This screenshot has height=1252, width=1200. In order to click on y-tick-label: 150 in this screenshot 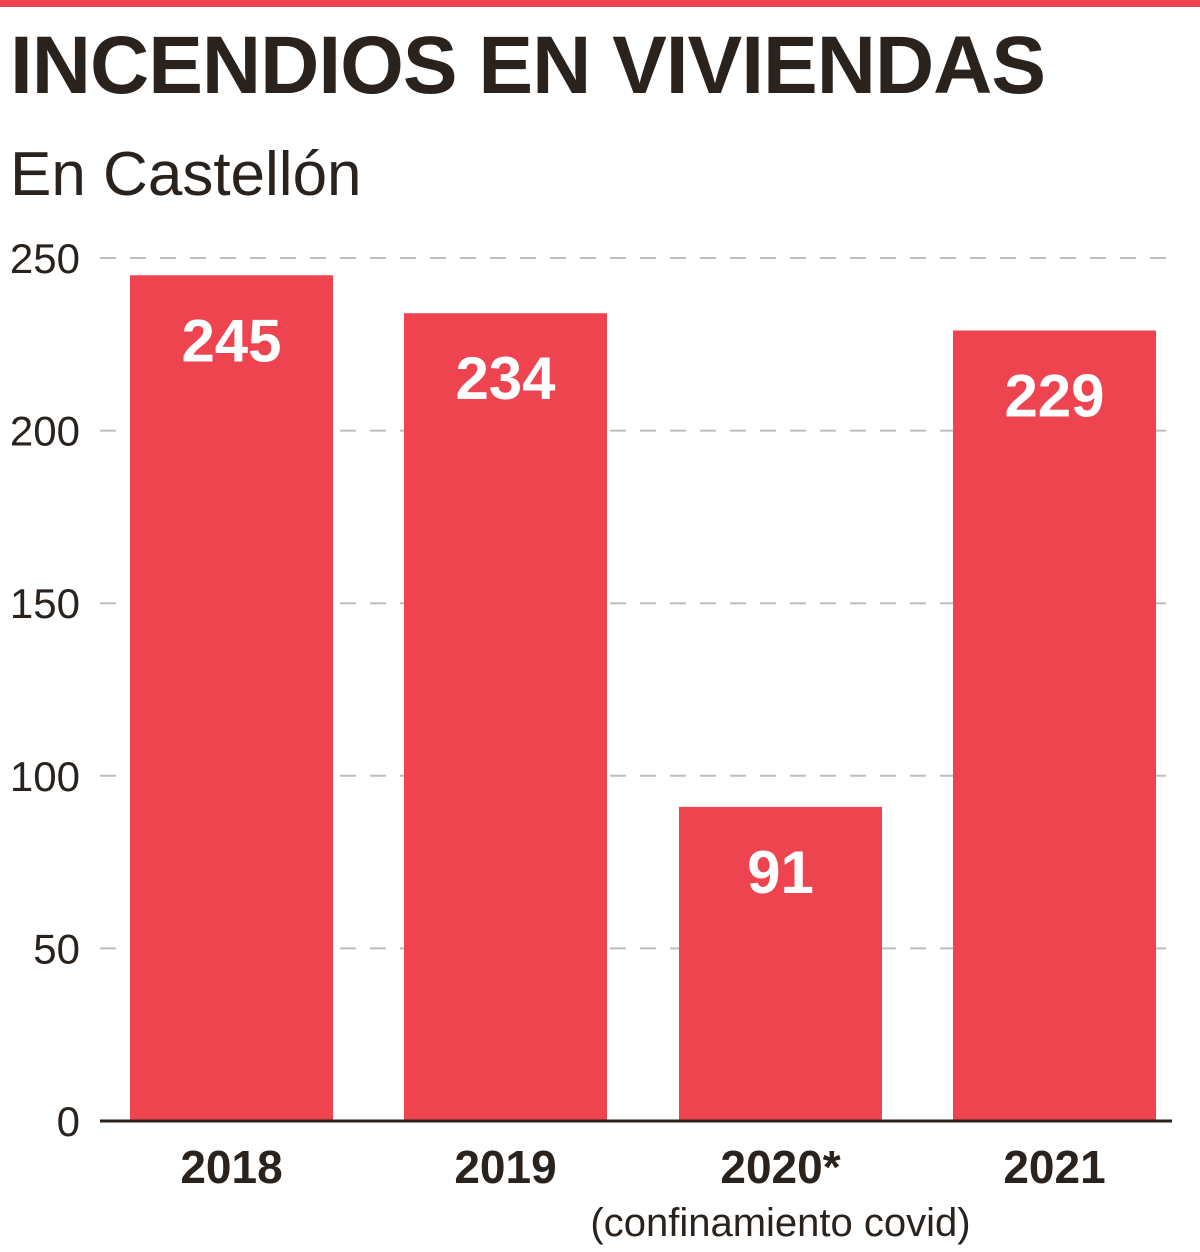, I will do `click(45, 603)`.